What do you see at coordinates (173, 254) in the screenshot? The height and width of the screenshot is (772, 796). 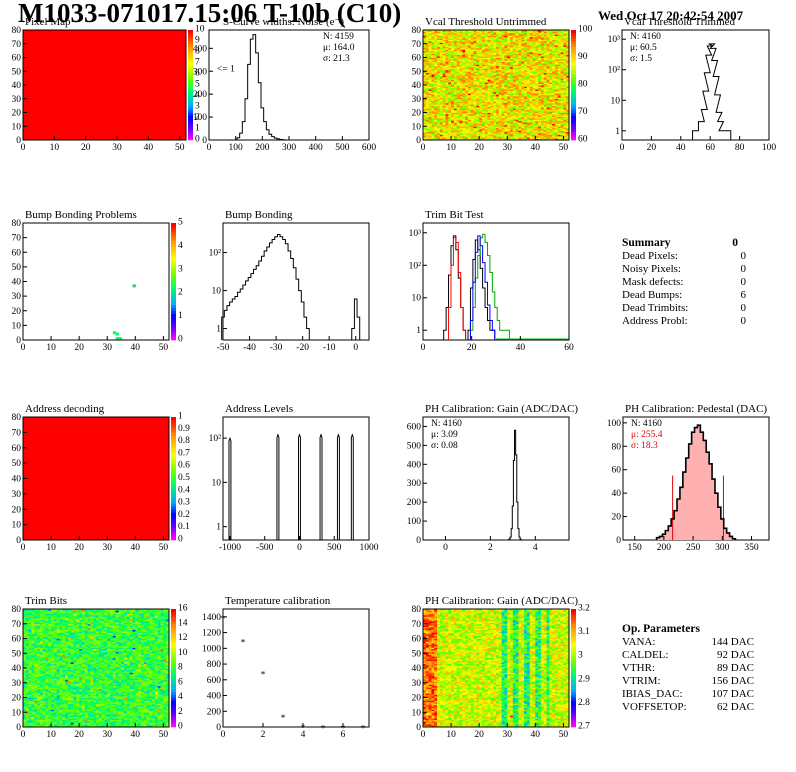 I see `palette-cell` at bounding box center [173, 254].